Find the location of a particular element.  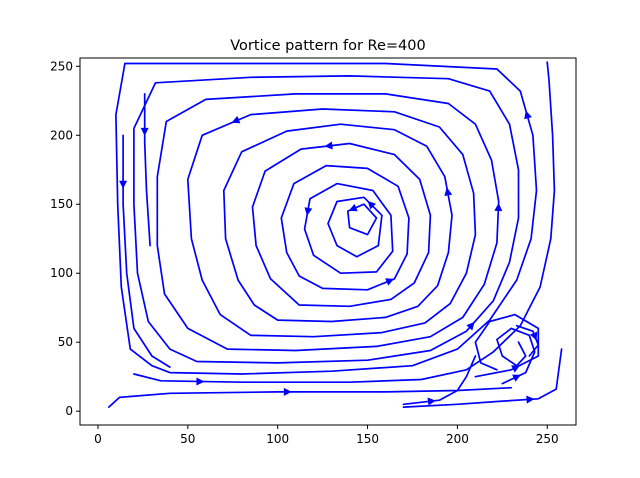

x-tick-label-5: 250 is located at coordinates (547, 439).